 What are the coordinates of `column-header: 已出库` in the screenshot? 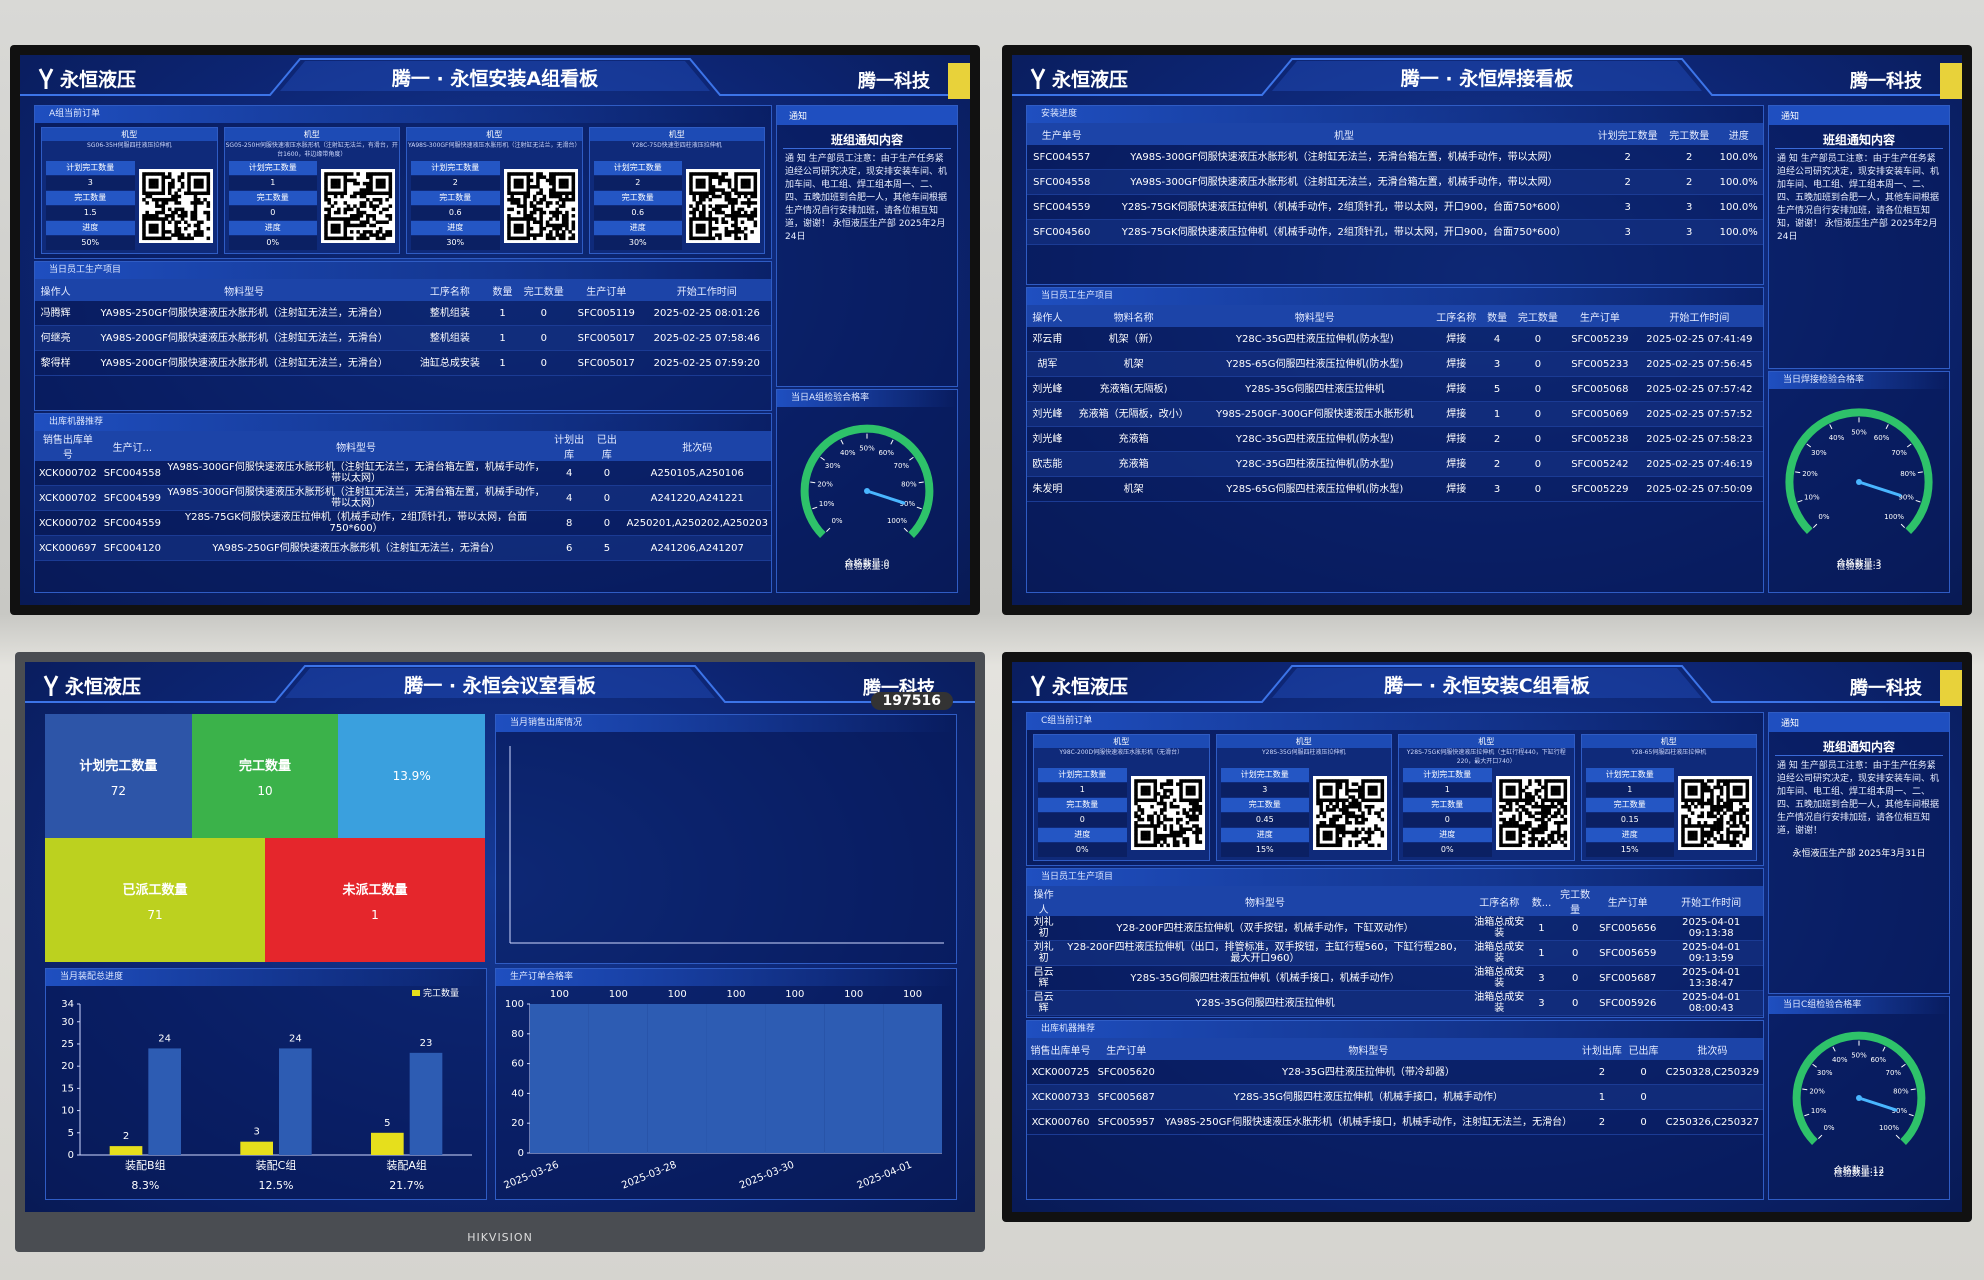 It's located at (607, 446).